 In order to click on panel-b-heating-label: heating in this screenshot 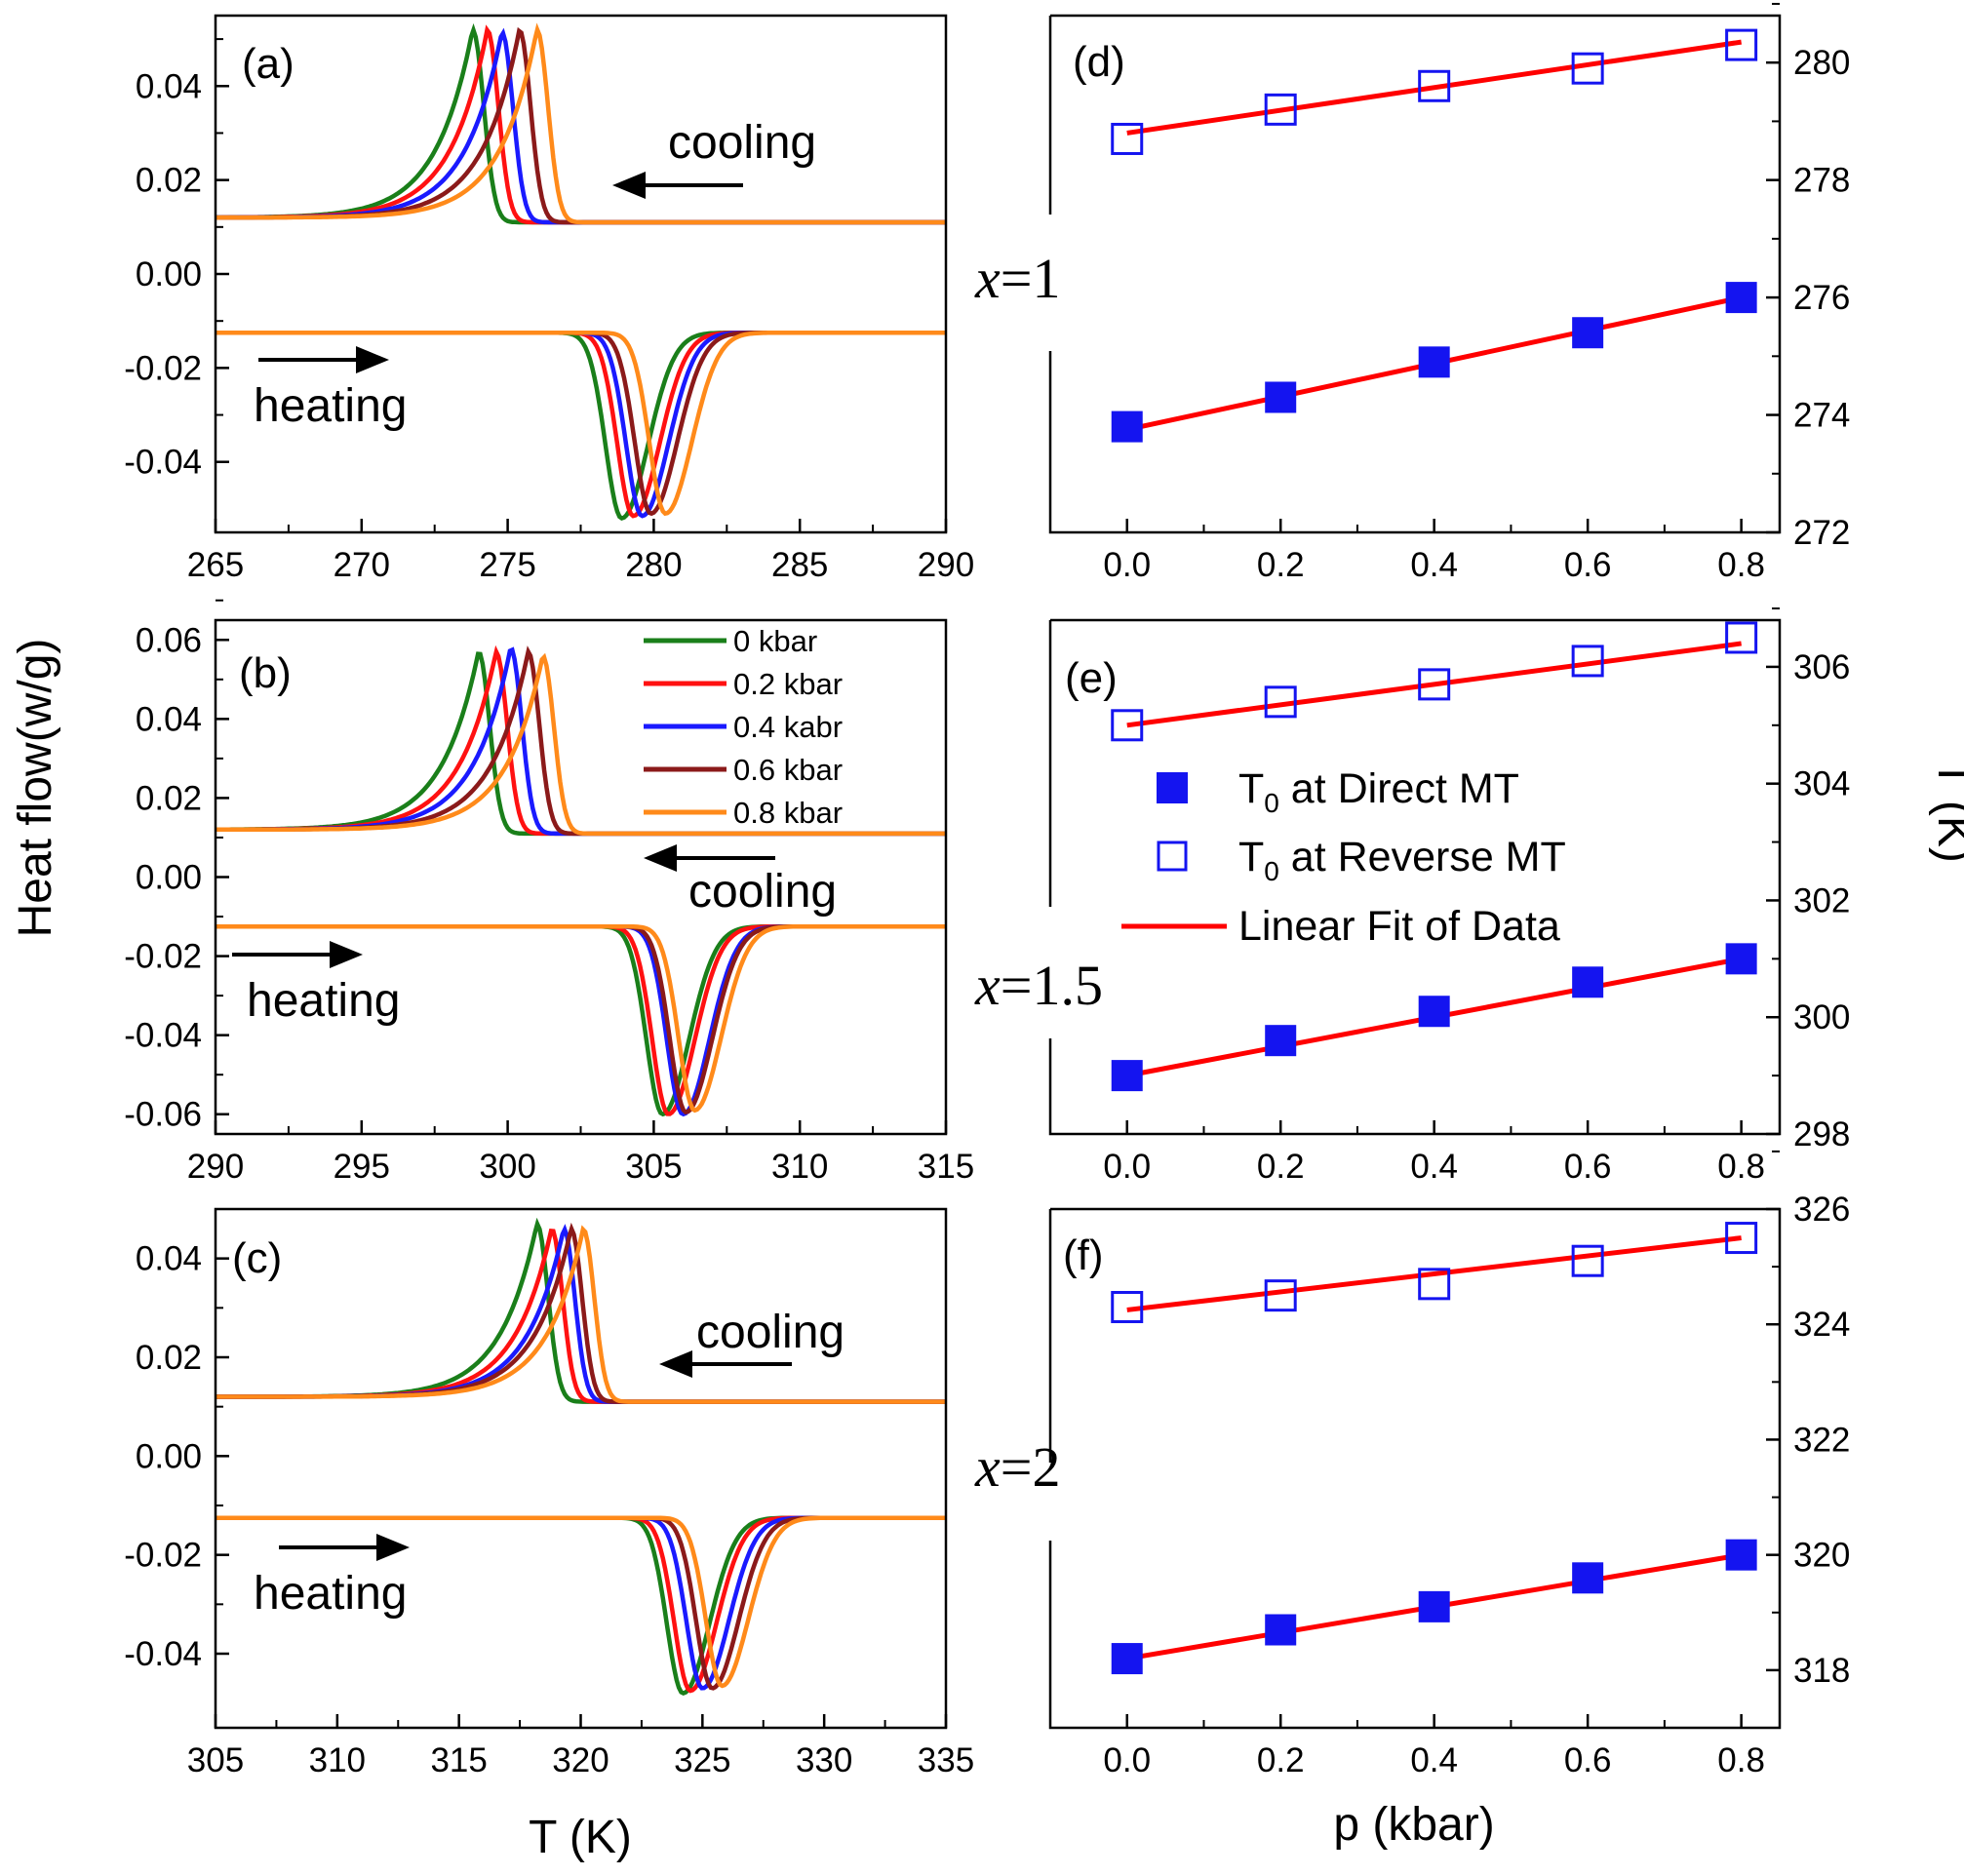, I will do `click(323, 1001)`.